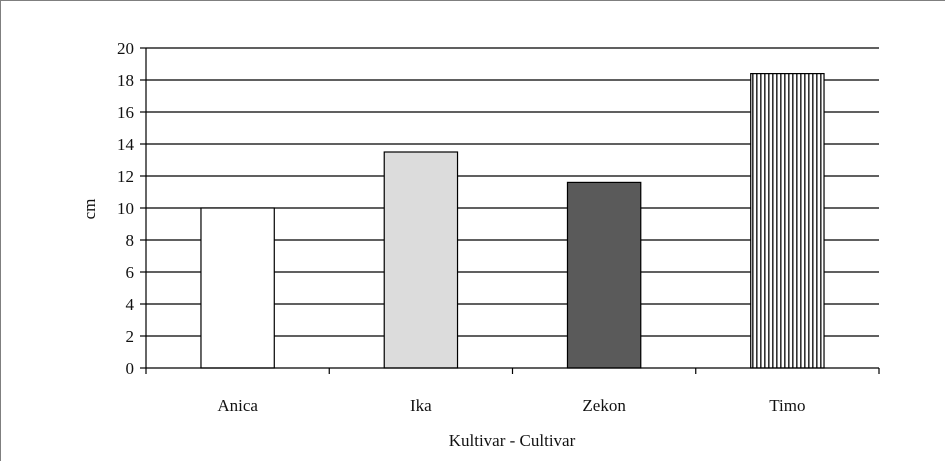 Image resolution: width=945 pixels, height=461 pixels. Describe the element at coordinates (125, 48) in the screenshot. I see `y-tick-label: 20` at that location.